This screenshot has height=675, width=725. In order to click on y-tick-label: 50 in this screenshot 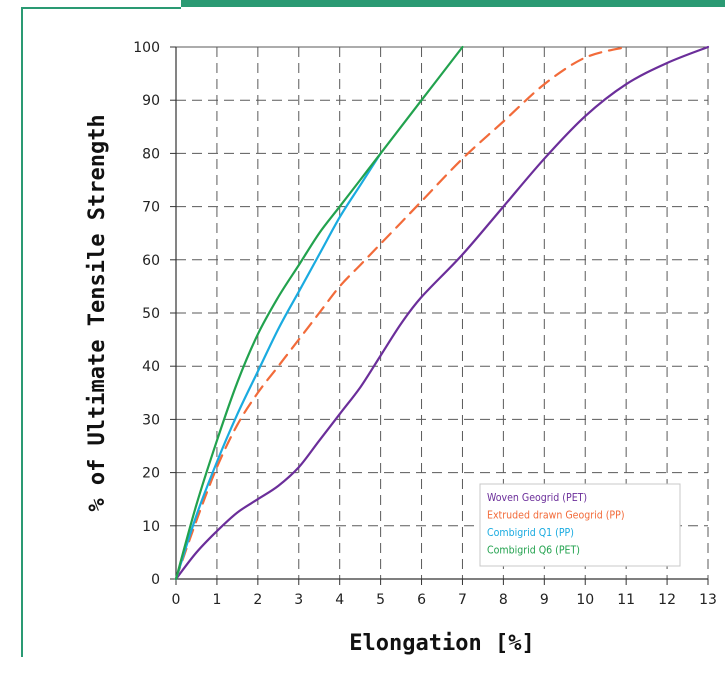, I will do `click(151, 314)`.